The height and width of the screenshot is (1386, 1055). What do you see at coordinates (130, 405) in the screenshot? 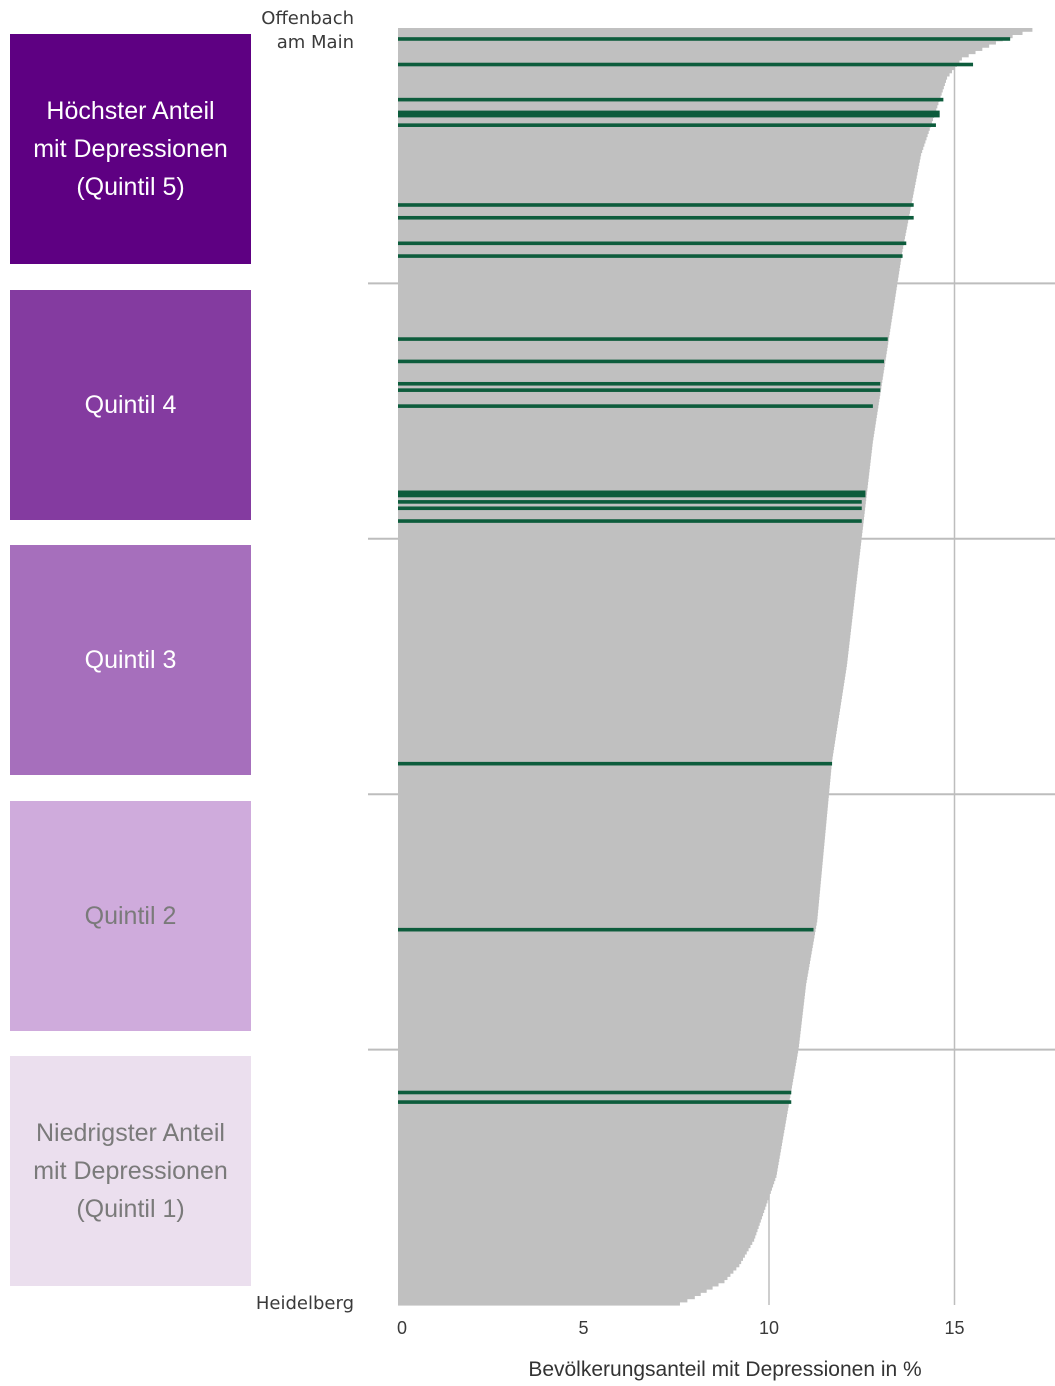
I see `quintile-box-4: Quintil 4` at bounding box center [130, 405].